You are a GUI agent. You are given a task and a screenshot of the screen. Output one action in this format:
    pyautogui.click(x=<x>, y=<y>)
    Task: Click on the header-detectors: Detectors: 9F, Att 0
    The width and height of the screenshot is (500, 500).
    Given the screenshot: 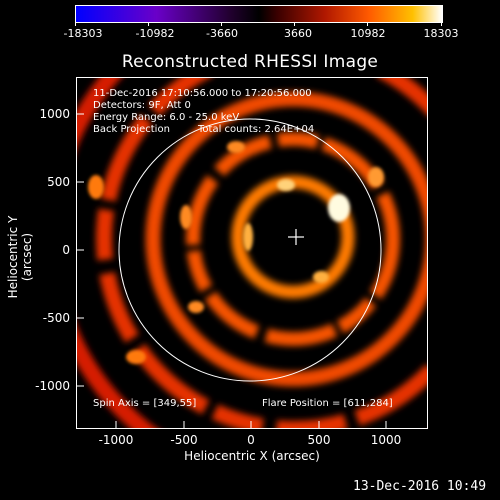 What is the action you would take?
    pyautogui.click(x=142, y=105)
    